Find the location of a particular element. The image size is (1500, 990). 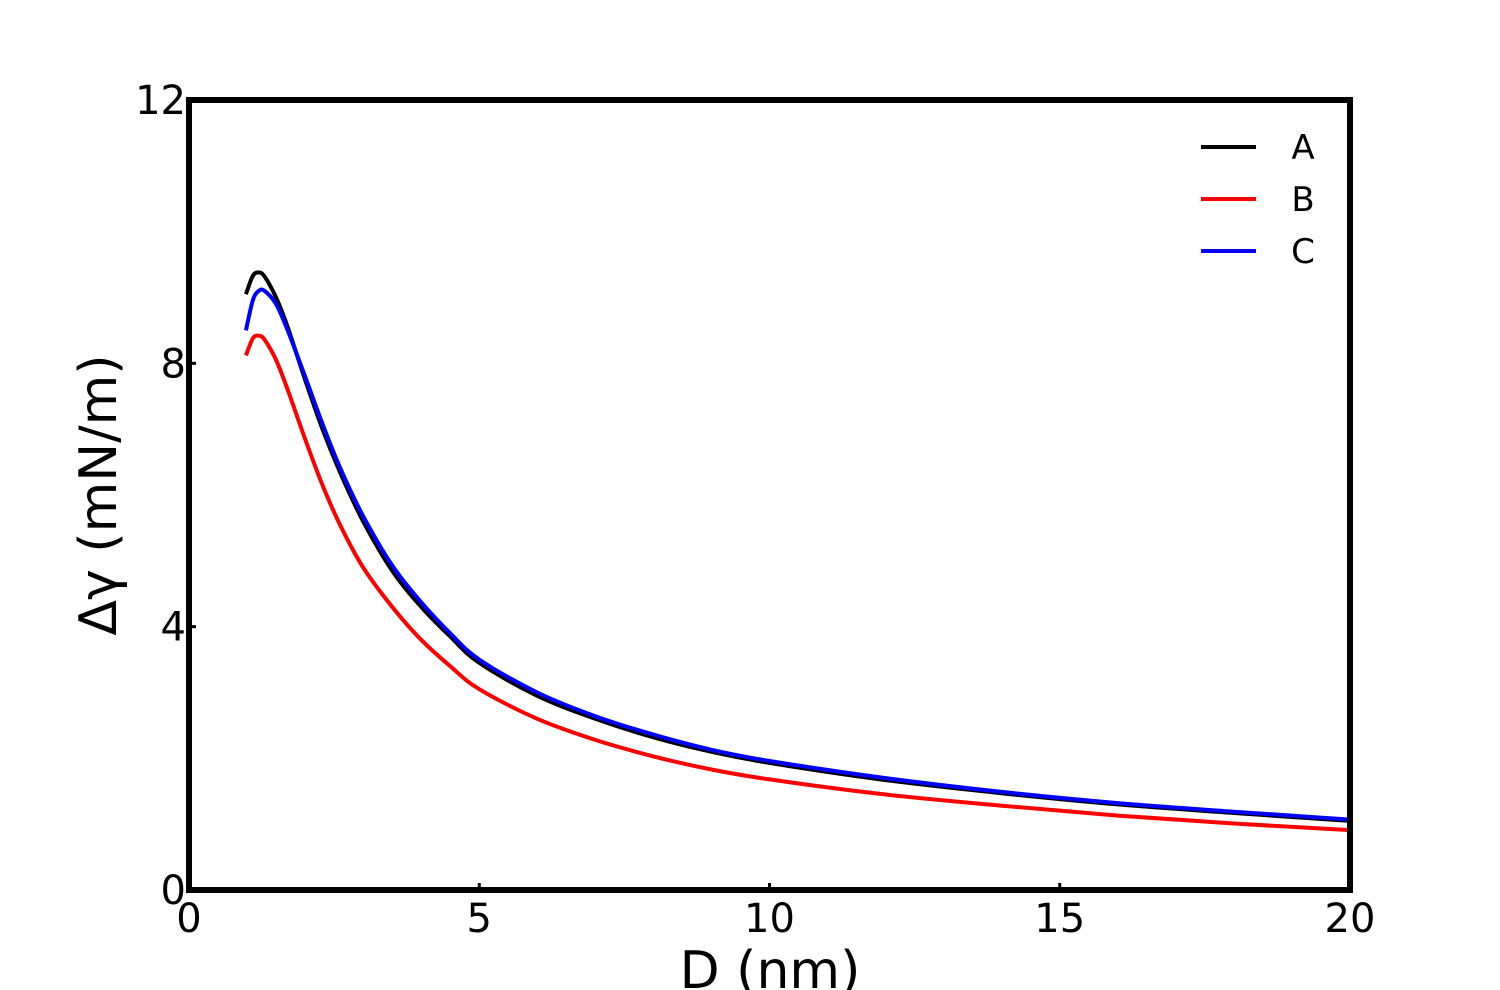

x-tick-label: 20 is located at coordinates (1350, 919).